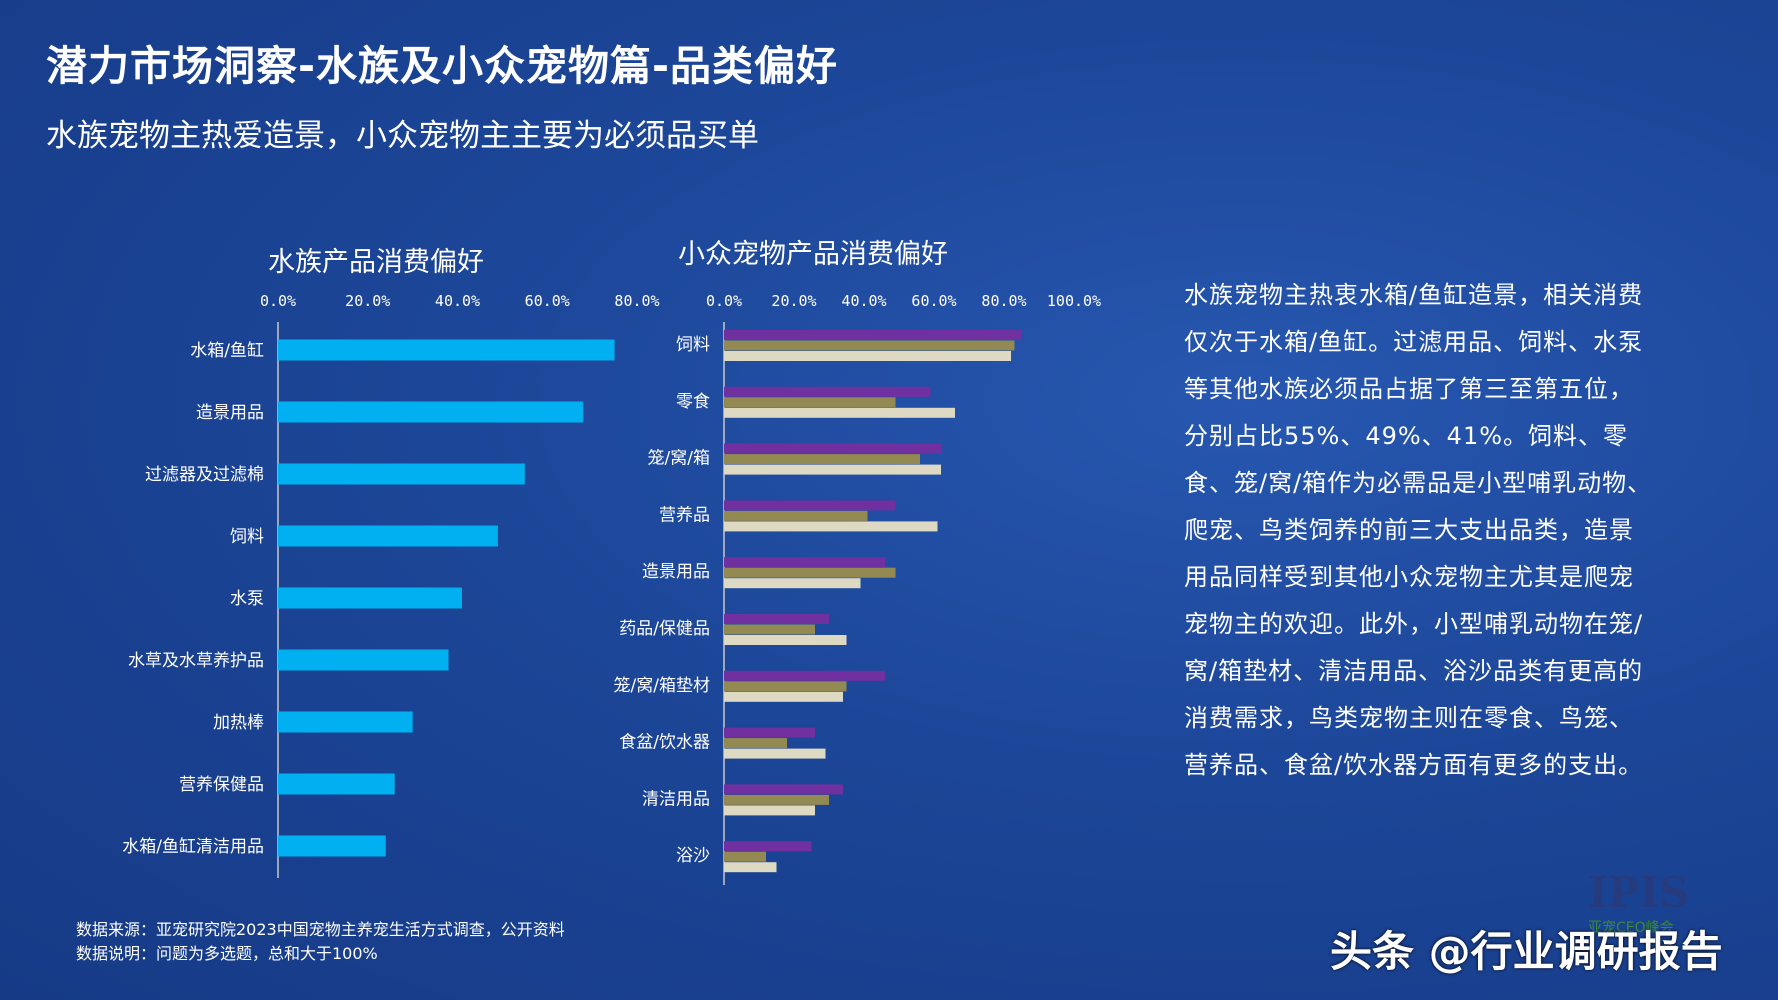 The width and height of the screenshot is (1778, 1000). What do you see at coordinates (1639, 892) in the screenshot?
I see `logo-text: IPIS` at bounding box center [1639, 892].